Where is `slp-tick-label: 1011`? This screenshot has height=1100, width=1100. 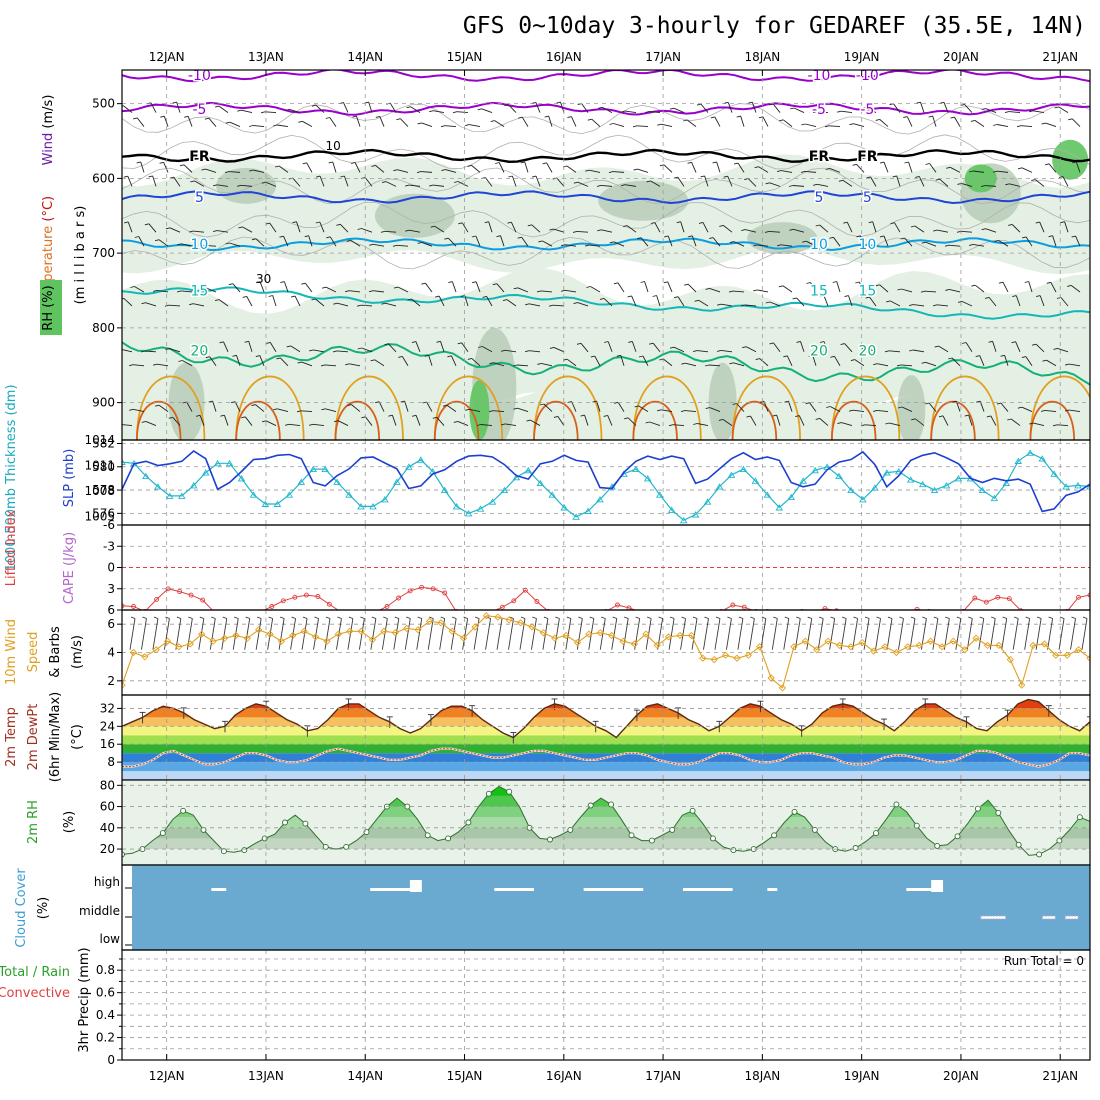 slp-tick-label: 1011 is located at coordinates (99, 466).